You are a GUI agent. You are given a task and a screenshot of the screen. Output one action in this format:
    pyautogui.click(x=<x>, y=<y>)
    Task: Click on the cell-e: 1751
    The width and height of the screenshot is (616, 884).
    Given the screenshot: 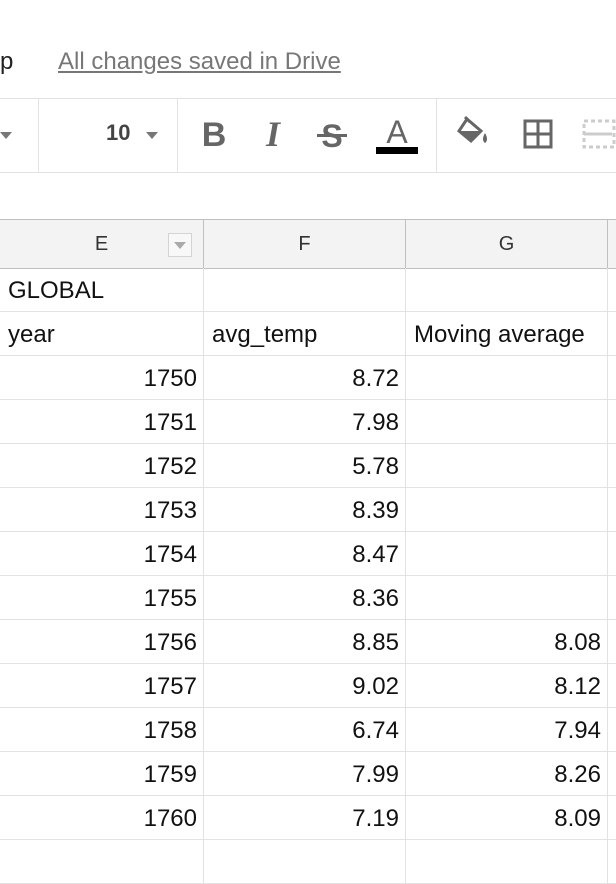 What is the action you would take?
    pyautogui.click(x=102, y=421)
    